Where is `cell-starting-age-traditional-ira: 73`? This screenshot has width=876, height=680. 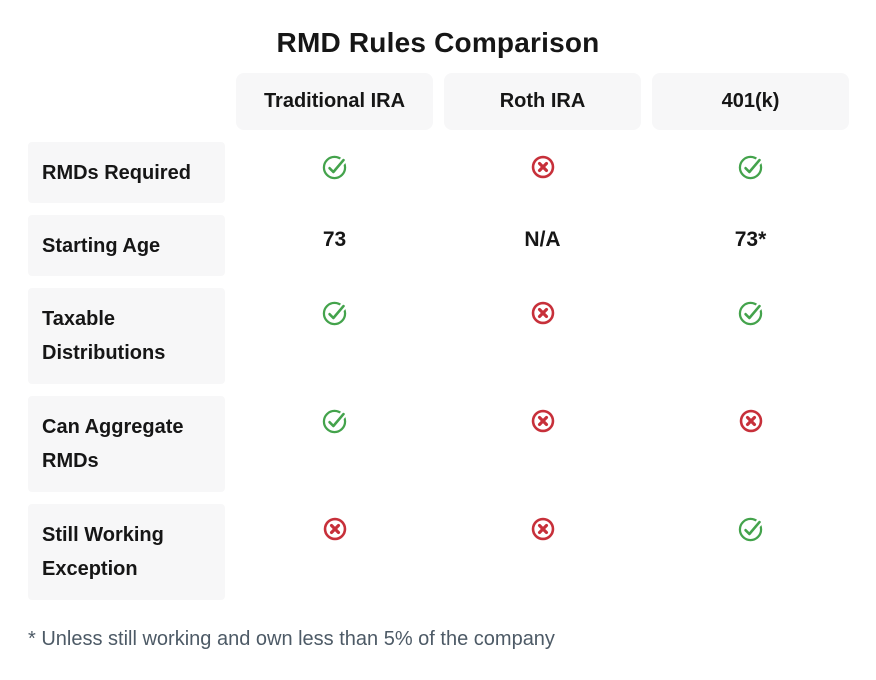 cell-starting-age-traditional-ira: 73 is located at coordinates (334, 245).